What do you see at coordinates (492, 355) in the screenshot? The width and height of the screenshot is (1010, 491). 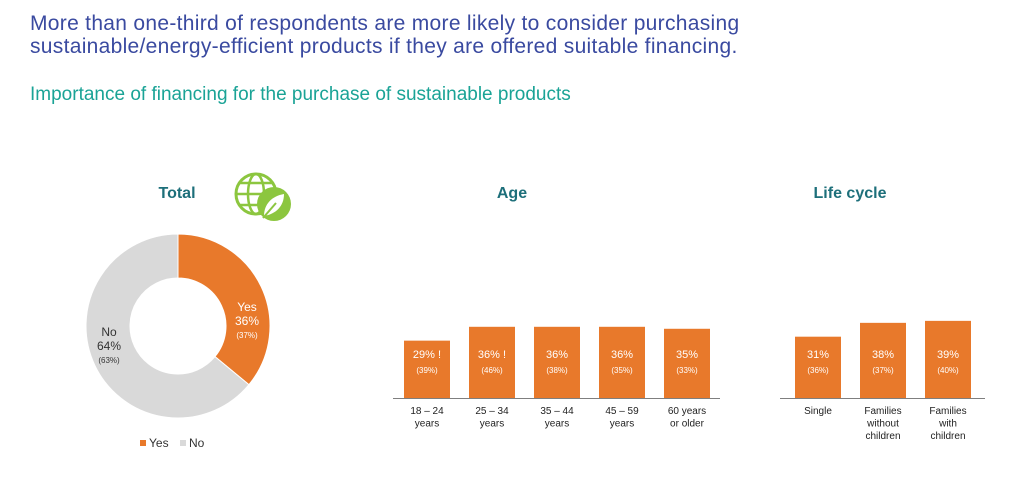 I see `age-bar-label-1: 36% !` at bounding box center [492, 355].